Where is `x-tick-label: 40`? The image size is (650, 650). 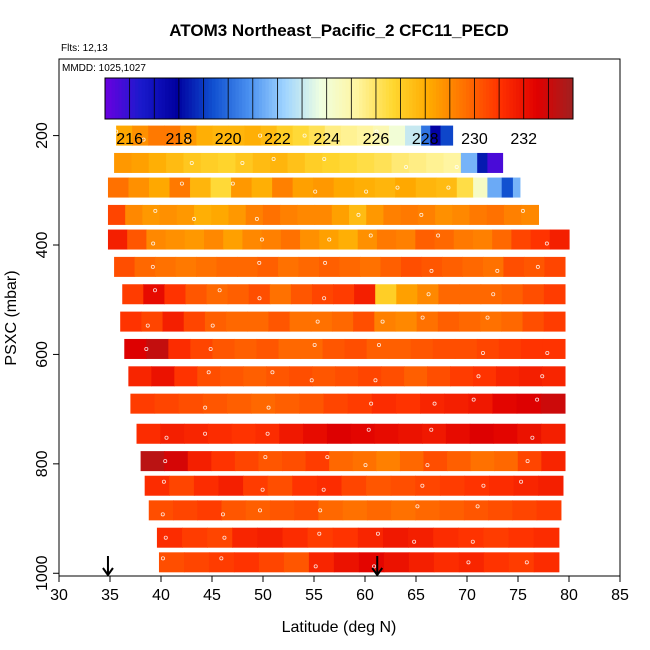 x-tick-label: 40 is located at coordinates (161, 595).